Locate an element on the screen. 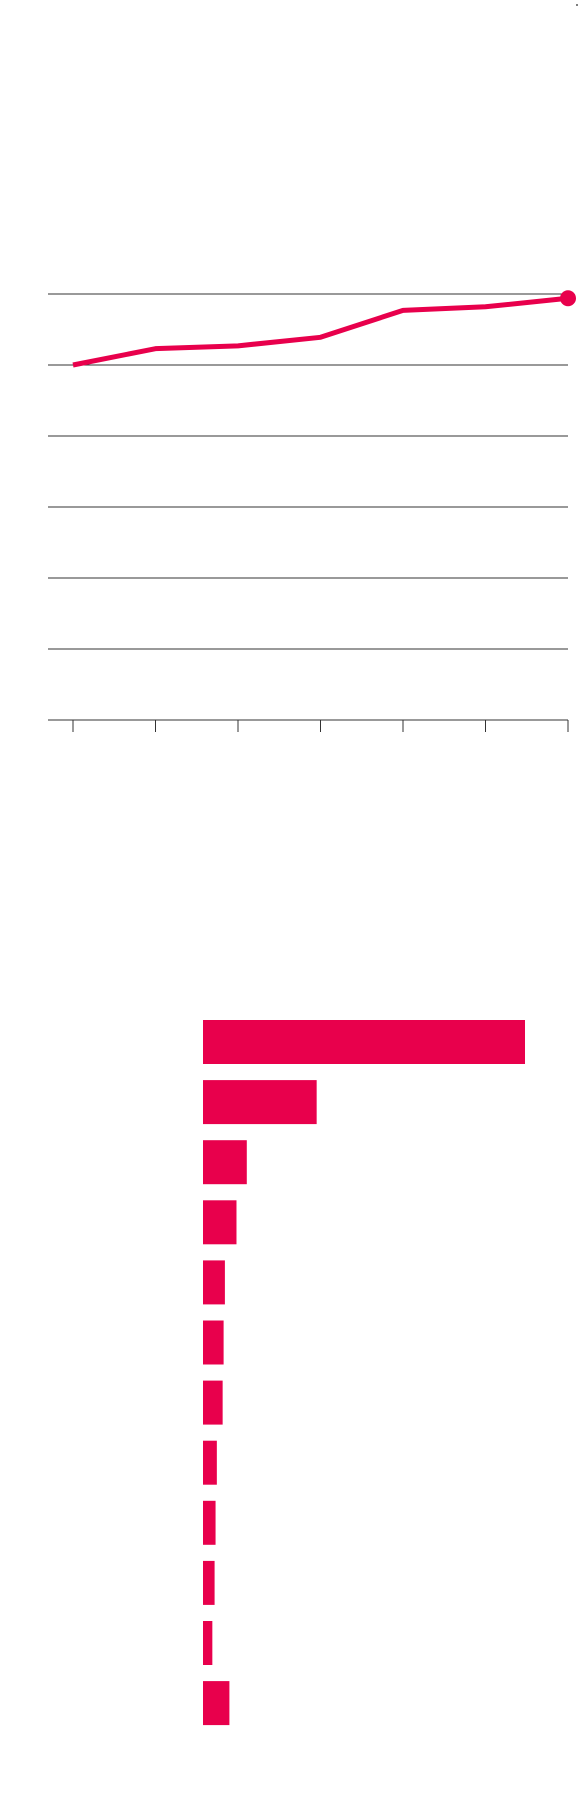 The height and width of the screenshot is (1802, 580). line-chart-series is located at coordinates (324, 329).